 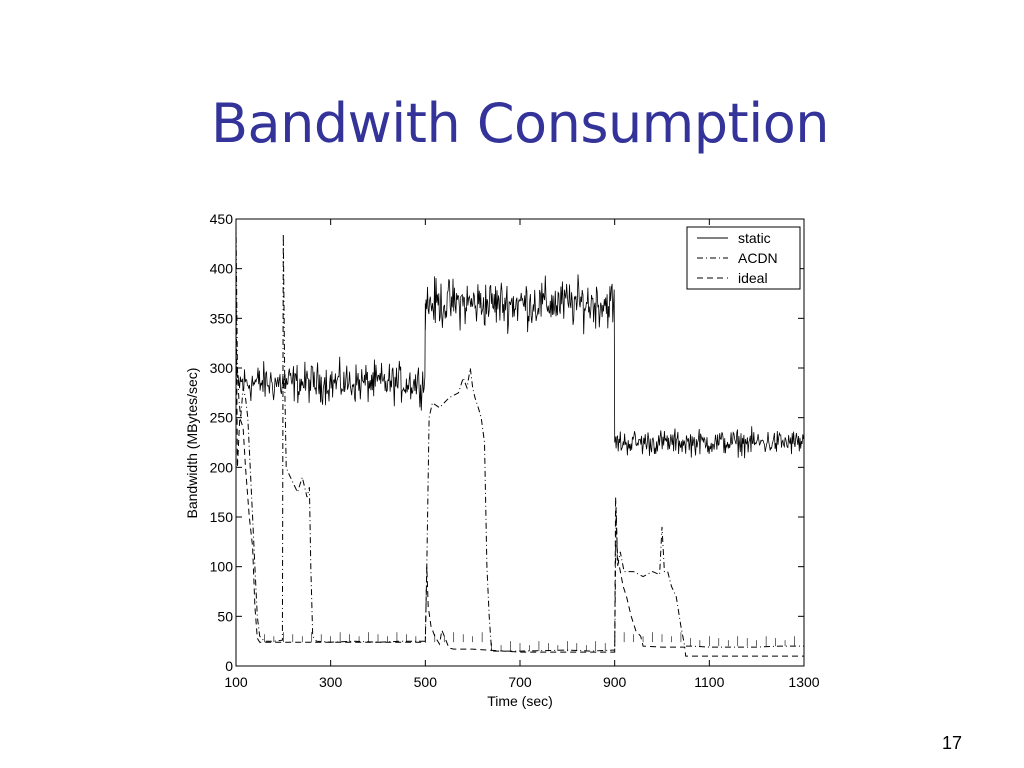 What do you see at coordinates (192, 443) in the screenshot?
I see `y-axis-label: Bandwidth (MBytes/sec)` at bounding box center [192, 443].